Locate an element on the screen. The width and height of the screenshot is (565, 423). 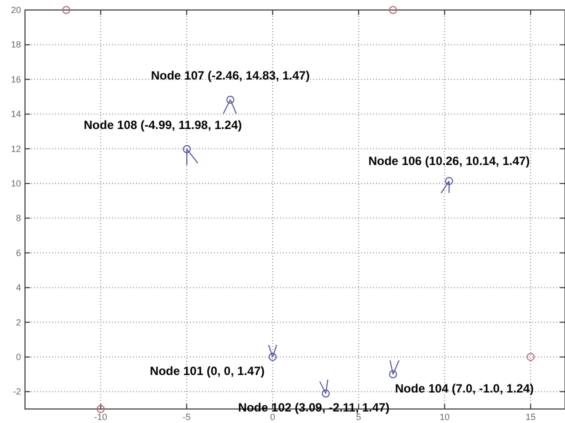
annotation: Node 107 (-2.46, 14.83, 1.47) is located at coordinates (230, 75).